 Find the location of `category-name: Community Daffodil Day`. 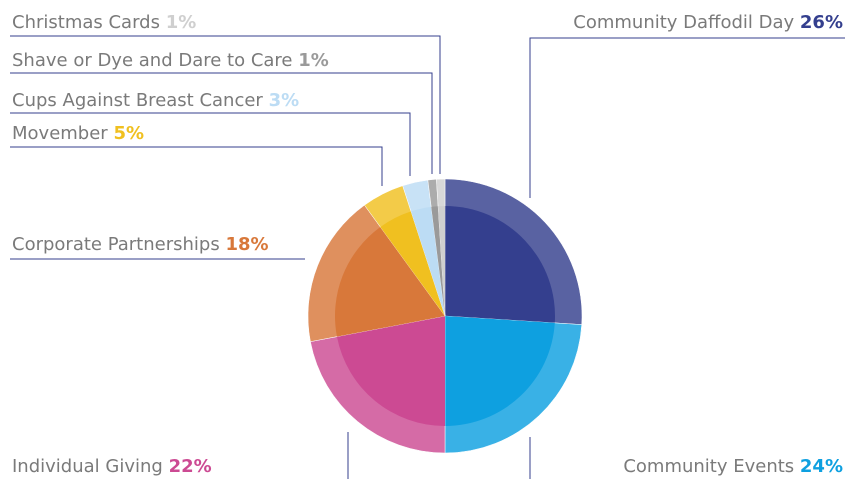

category-name: Community Daffodil Day is located at coordinates (683, 22).